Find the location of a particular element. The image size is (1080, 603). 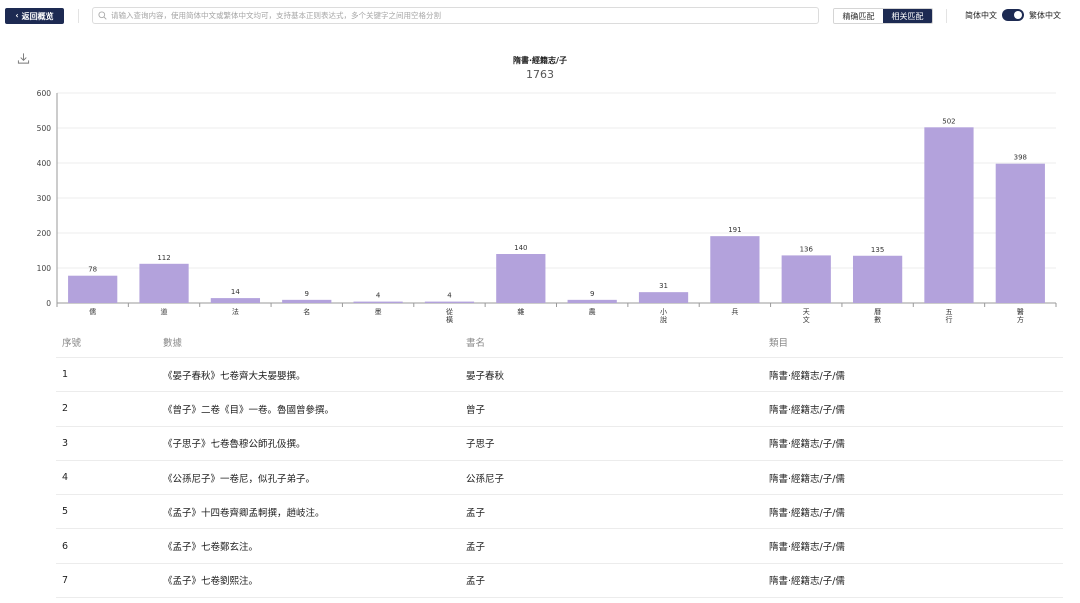

toggle-knob is located at coordinates (1018, 15).